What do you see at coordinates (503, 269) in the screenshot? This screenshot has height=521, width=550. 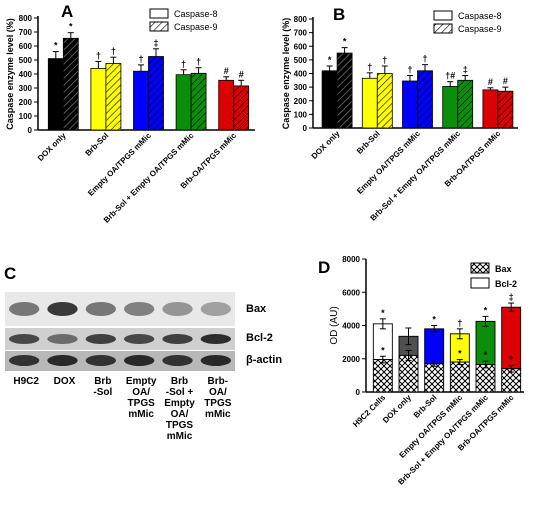 I see `legend-label: Bax` at bounding box center [503, 269].